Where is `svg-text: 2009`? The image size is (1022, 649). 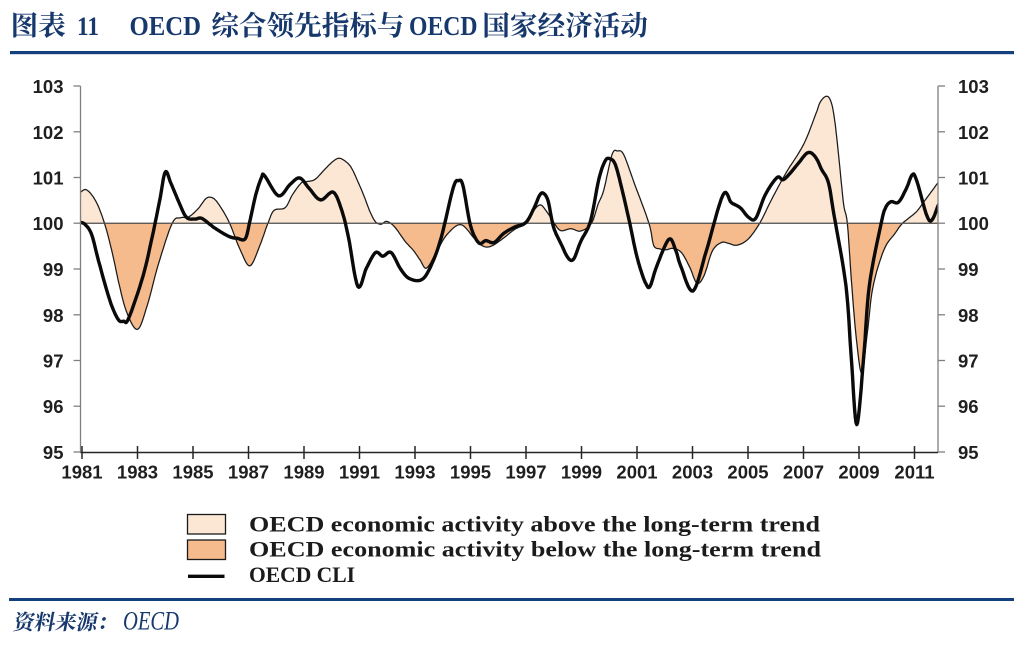 svg-text: 2009 is located at coordinates (858, 472).